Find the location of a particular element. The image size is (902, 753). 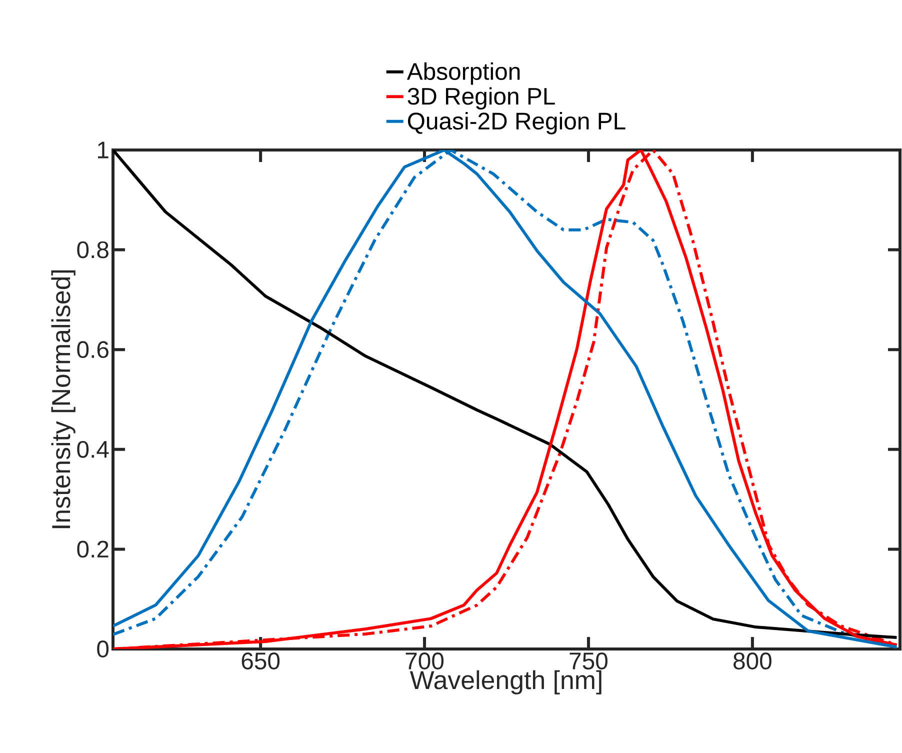

y-tick-label: 0.6 is located at coordinates (92, 349).